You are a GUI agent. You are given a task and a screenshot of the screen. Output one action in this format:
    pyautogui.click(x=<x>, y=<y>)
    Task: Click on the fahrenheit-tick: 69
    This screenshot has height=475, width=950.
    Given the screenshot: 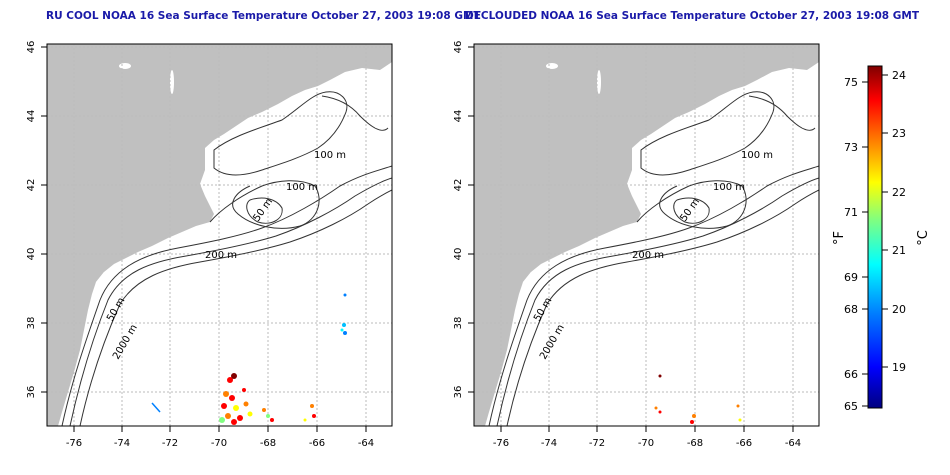 What is the action you would take?
    pyautogui.click(x=851, y=277)
    